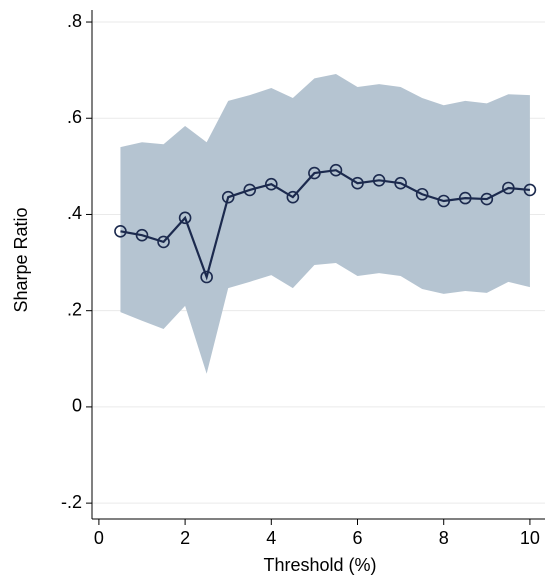 This screenshot has height=578, width=553. I want to click on y-tick-label: -.2, so click(71, 502).